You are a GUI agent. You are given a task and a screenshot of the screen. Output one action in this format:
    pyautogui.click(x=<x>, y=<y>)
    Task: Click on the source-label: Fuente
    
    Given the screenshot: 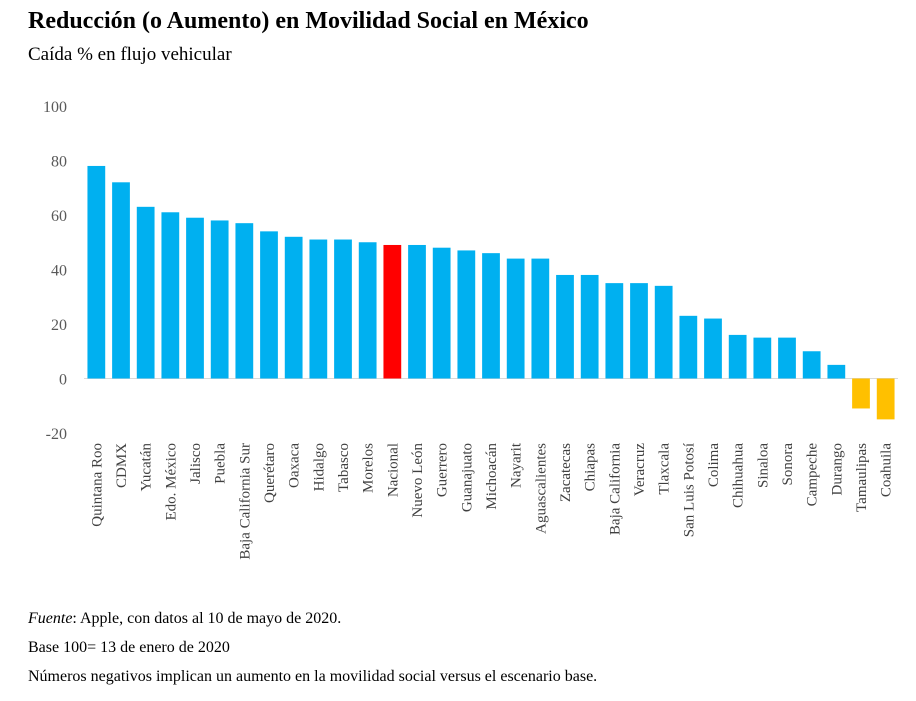 What is the action you would take?
    pyautogui.click(x=50, y=618)
    